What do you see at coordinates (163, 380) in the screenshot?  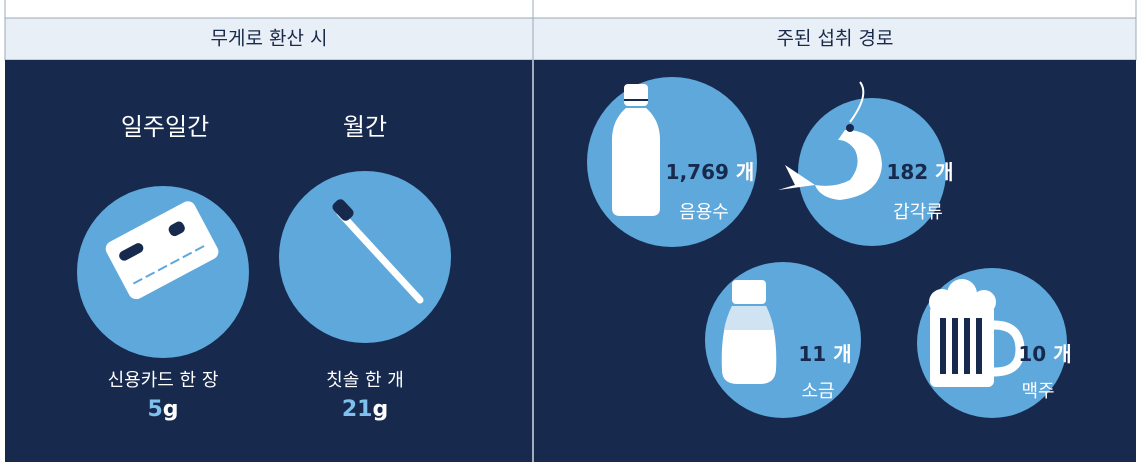 I see `label: 신용카드 한 장` at bounding box center [163, 380].